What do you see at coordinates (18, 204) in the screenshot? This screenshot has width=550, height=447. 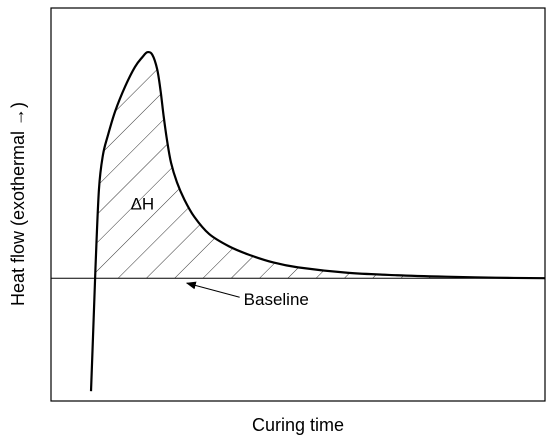 I see `y-axis-label: Heat flow (exothermal →)` at bounding box center [18, 204].